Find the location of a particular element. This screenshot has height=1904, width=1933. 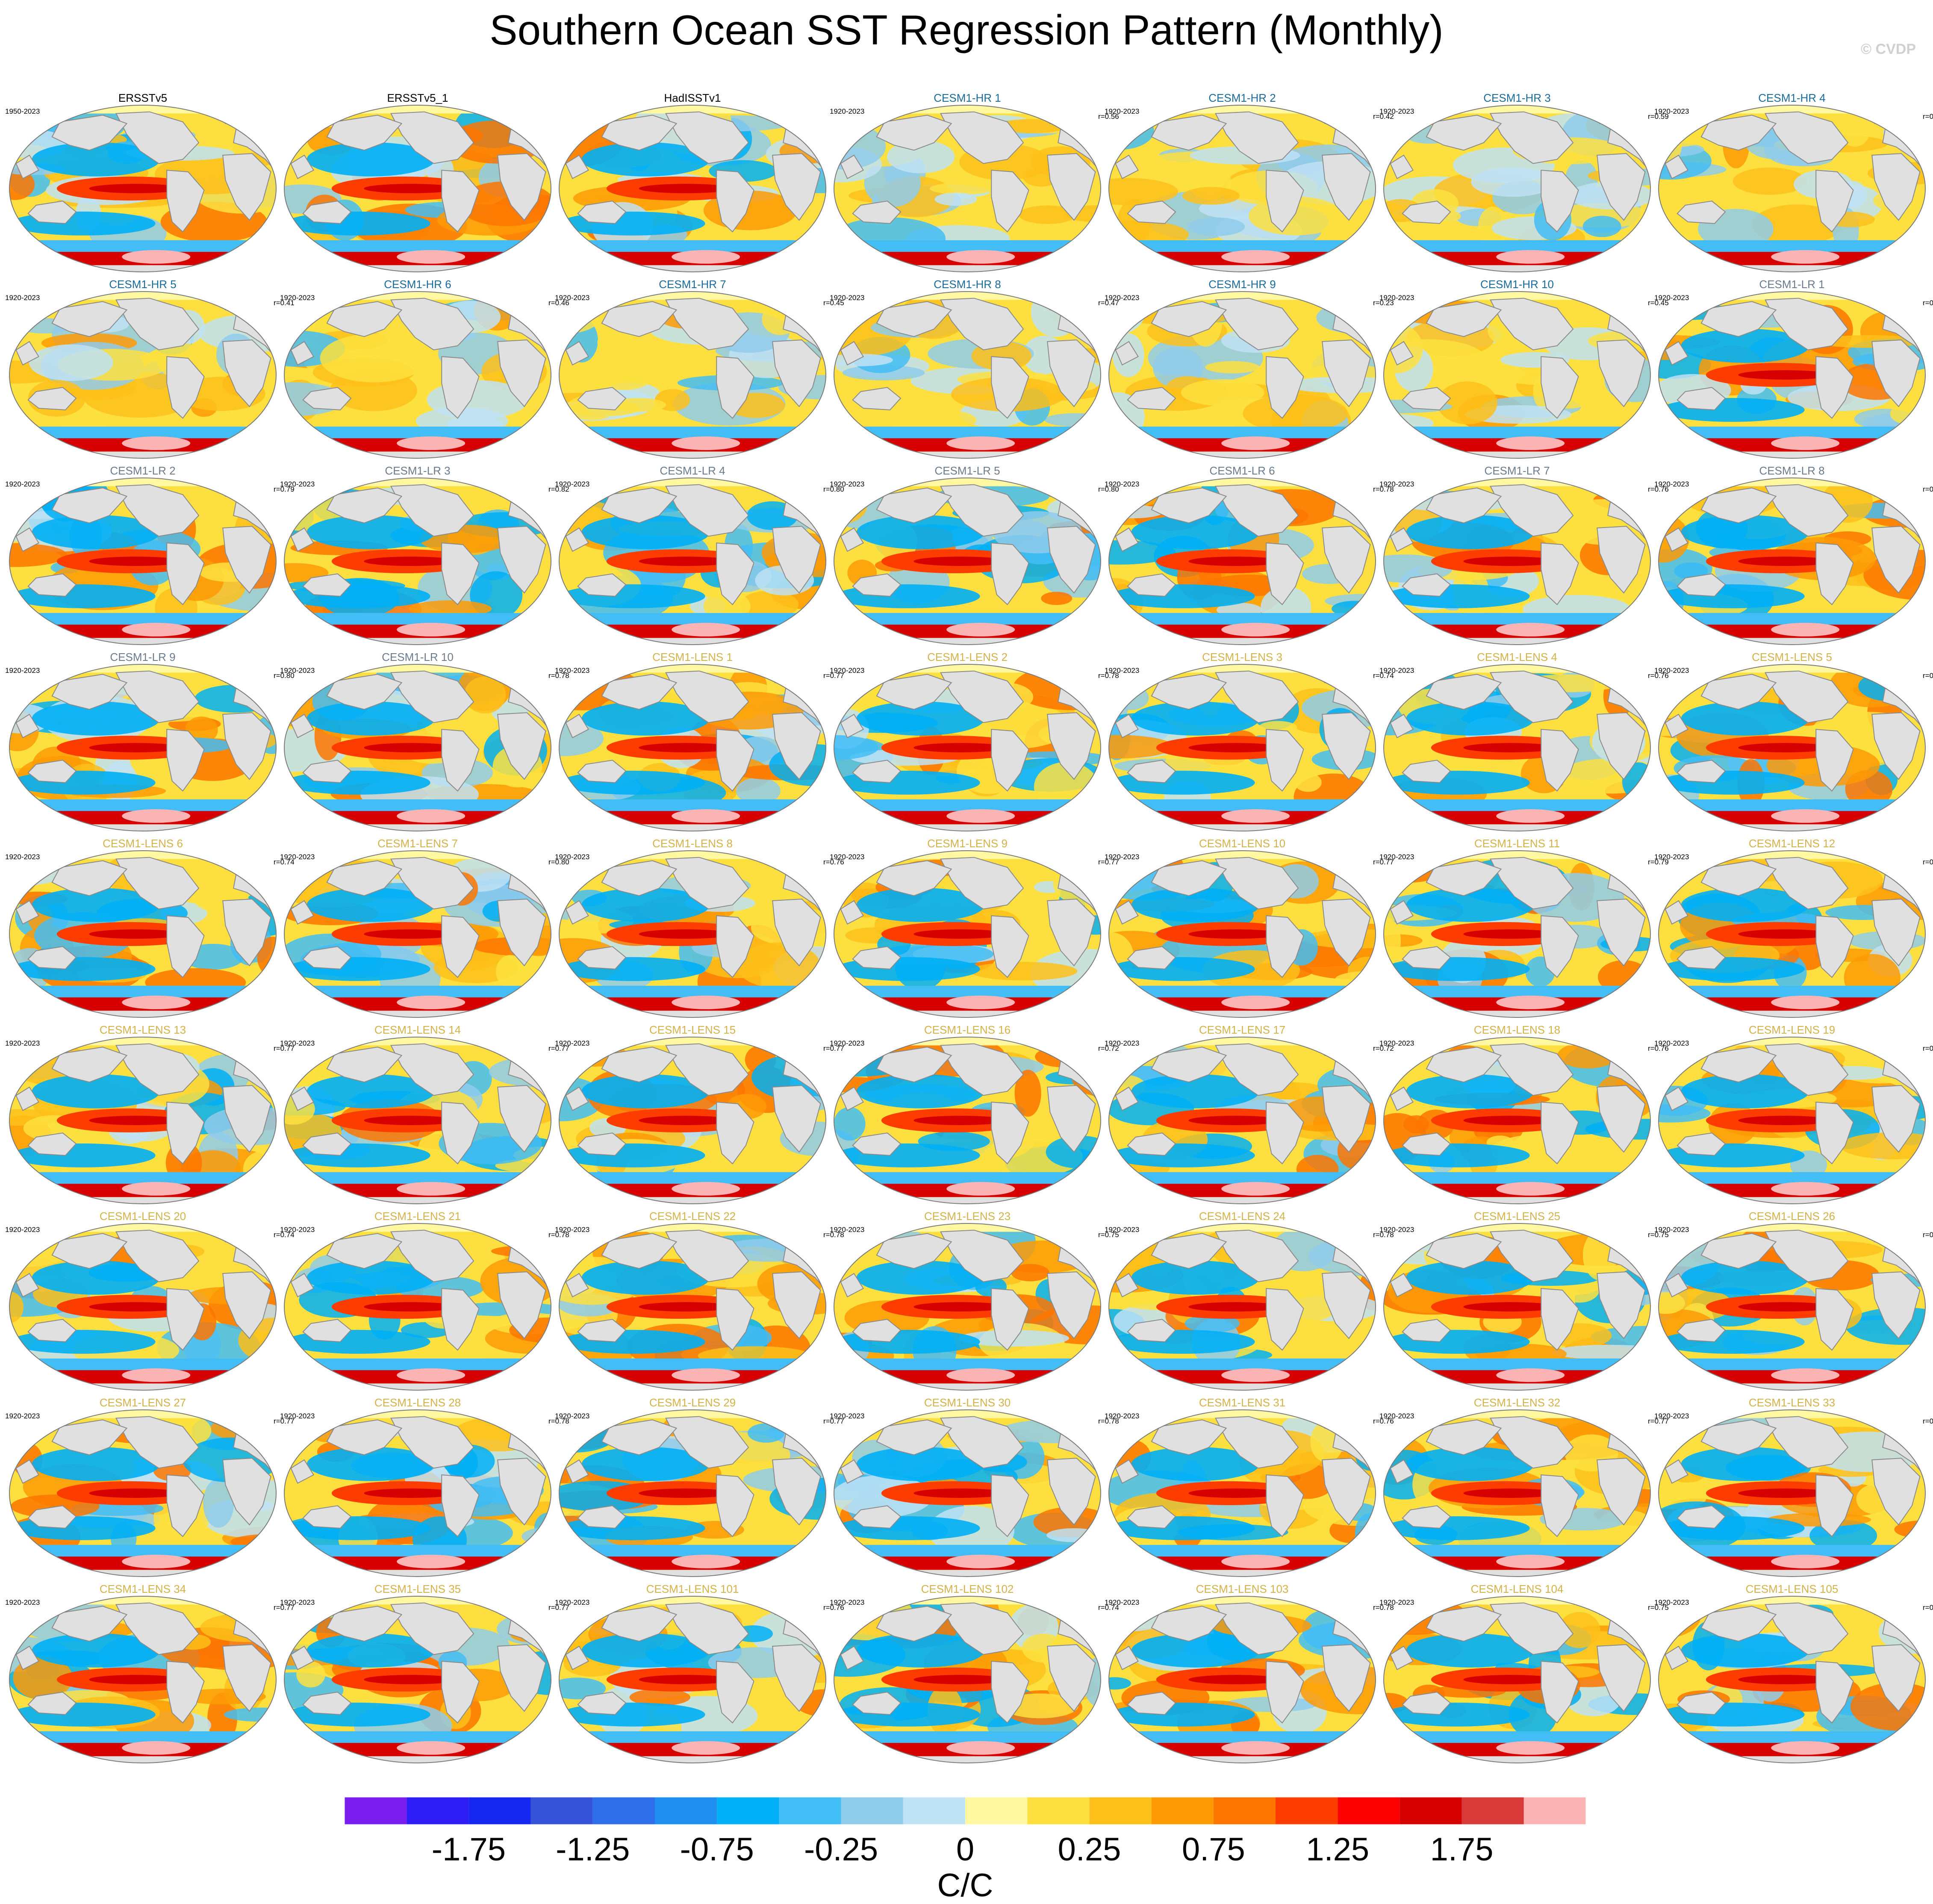

panel-title: ERSSTv5 is located at coordinates (143, 98).